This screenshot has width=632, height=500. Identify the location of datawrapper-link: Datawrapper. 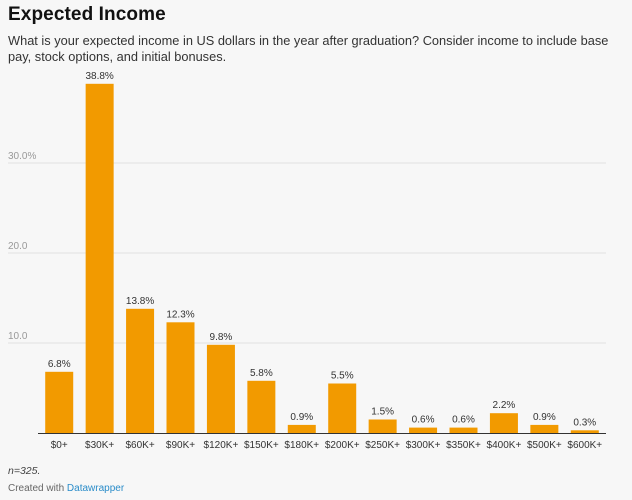
(95, 488).